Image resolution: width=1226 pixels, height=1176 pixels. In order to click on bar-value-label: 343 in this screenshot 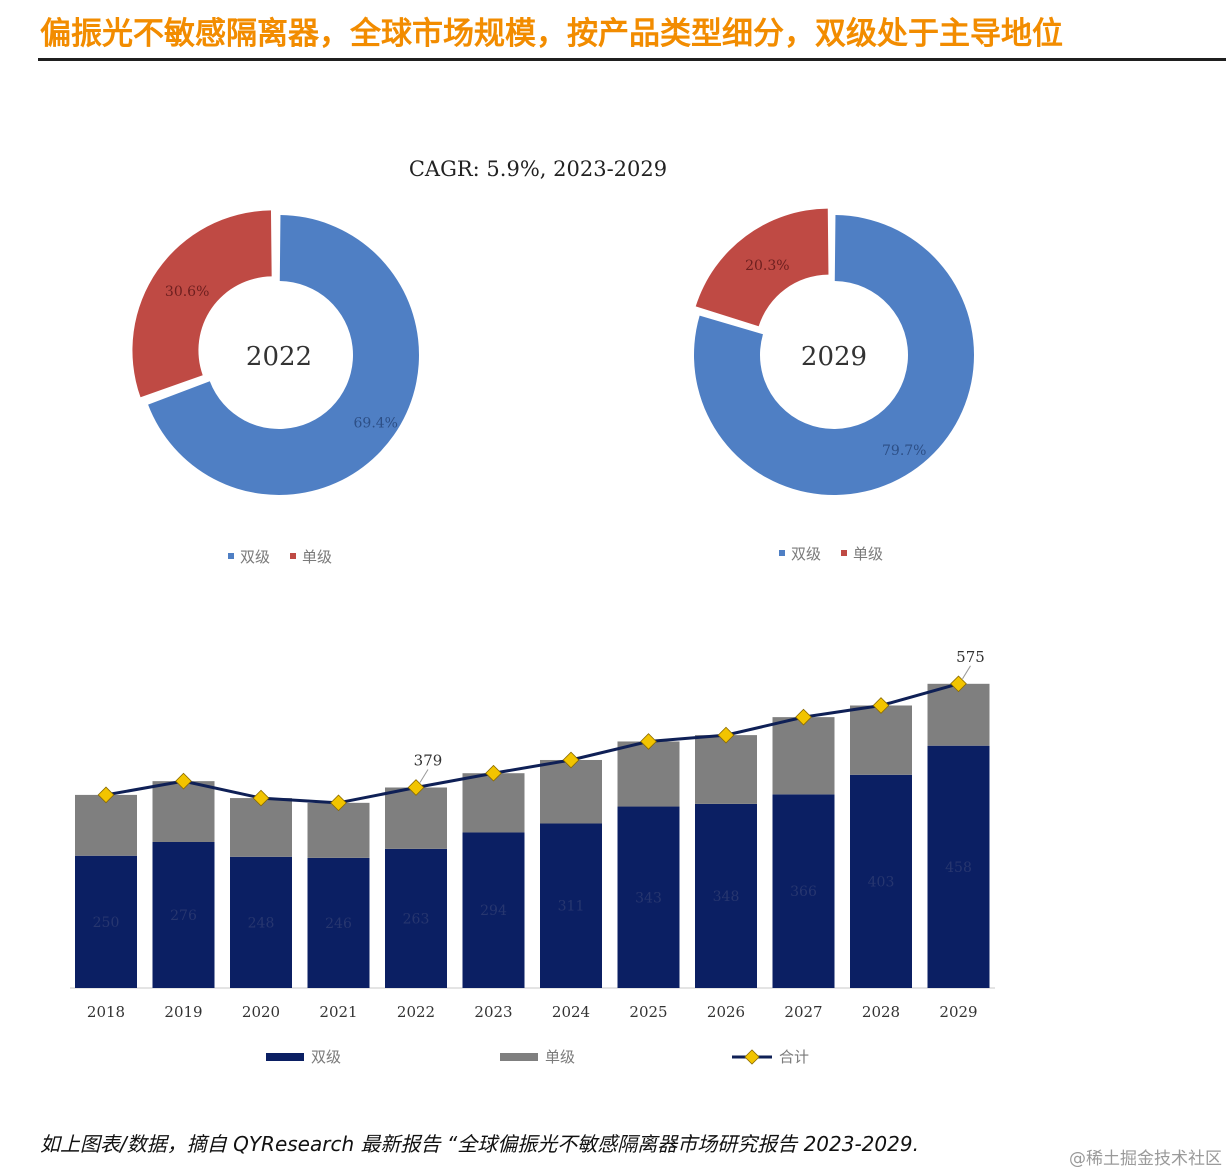, I will do `click(648, 898)`.